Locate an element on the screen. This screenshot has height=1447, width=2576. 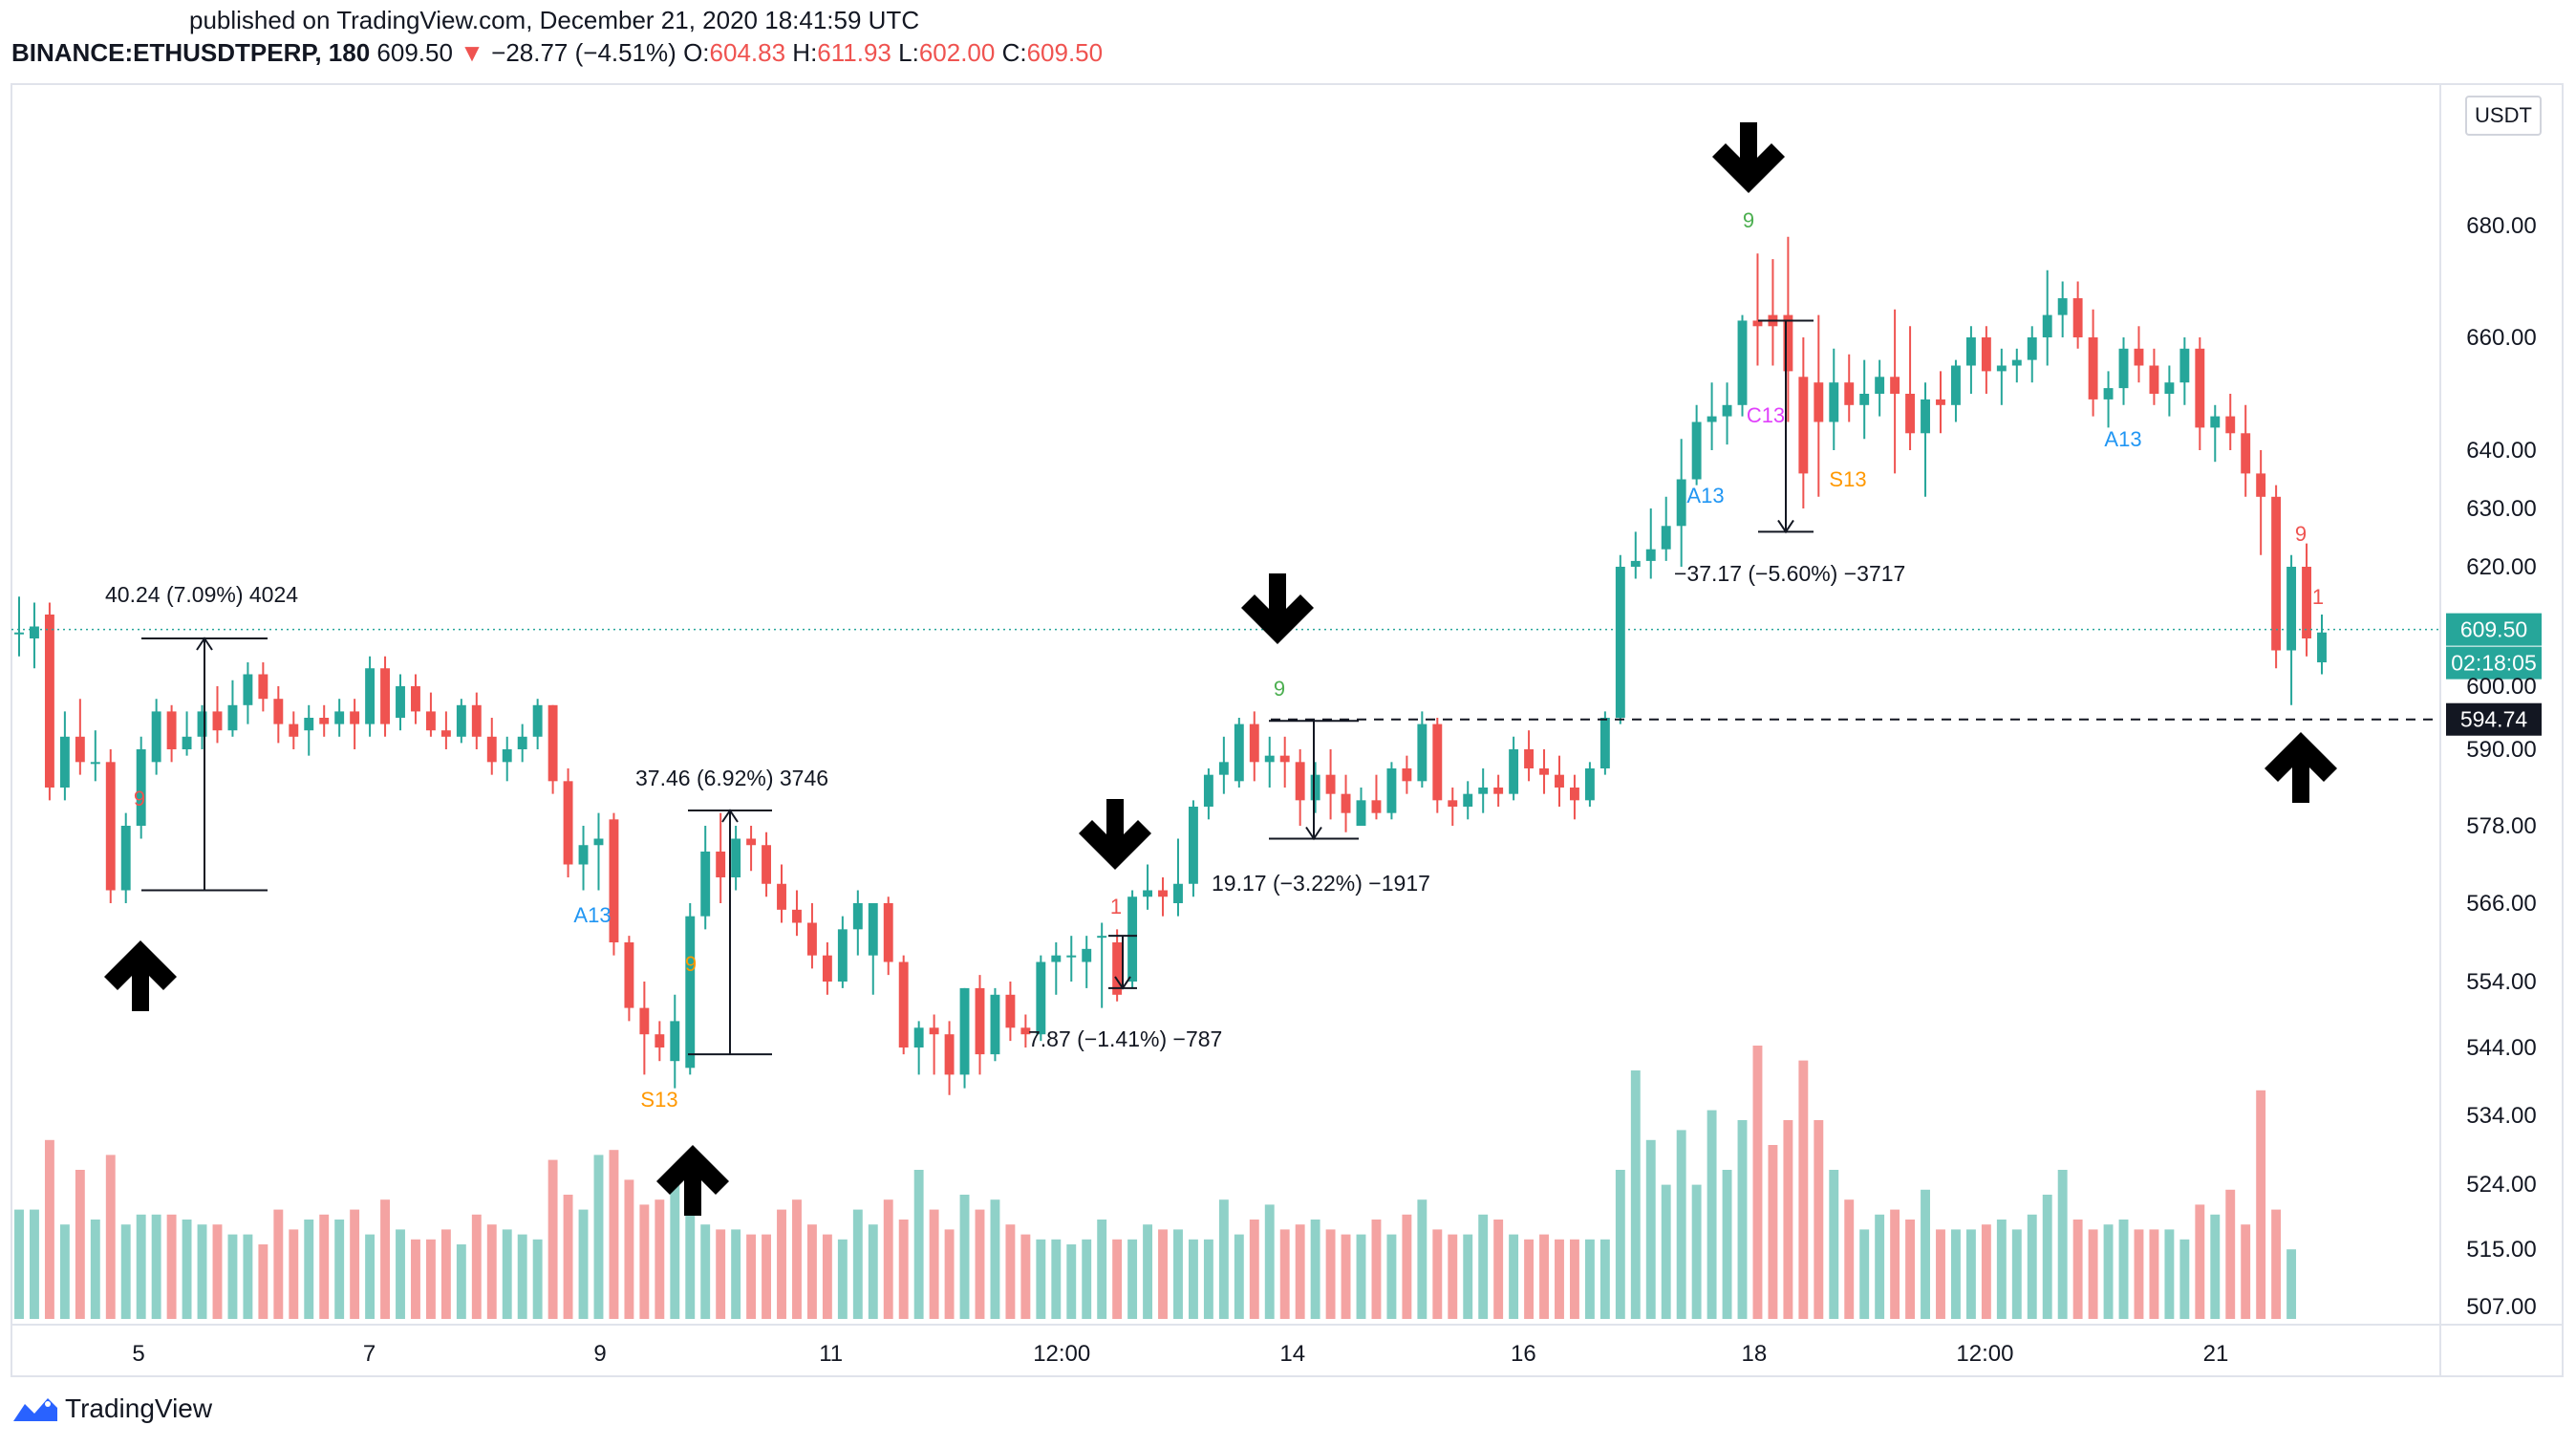
tradingview-logo: TradingView is located at coordinates (111, 1408).